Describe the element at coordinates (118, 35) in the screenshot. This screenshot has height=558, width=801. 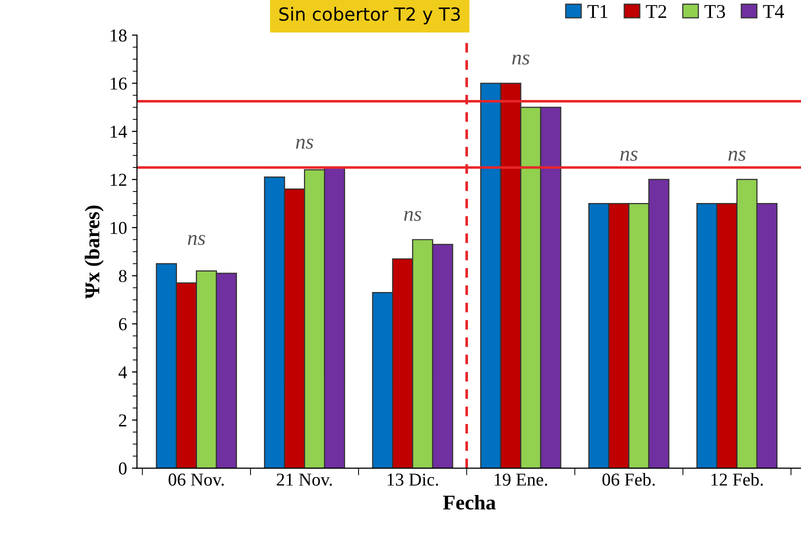
I see `y-tick-label: 18` at that location.